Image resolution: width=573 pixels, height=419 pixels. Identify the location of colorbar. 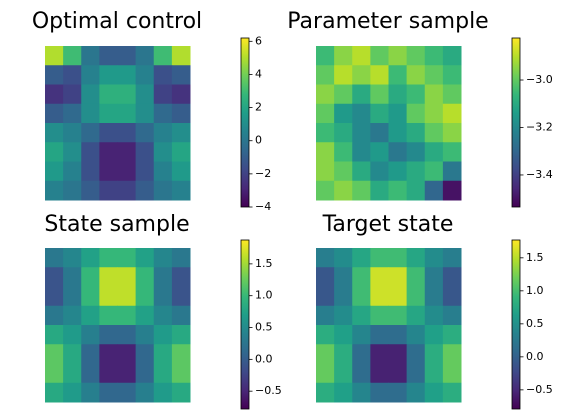
(245, 324).